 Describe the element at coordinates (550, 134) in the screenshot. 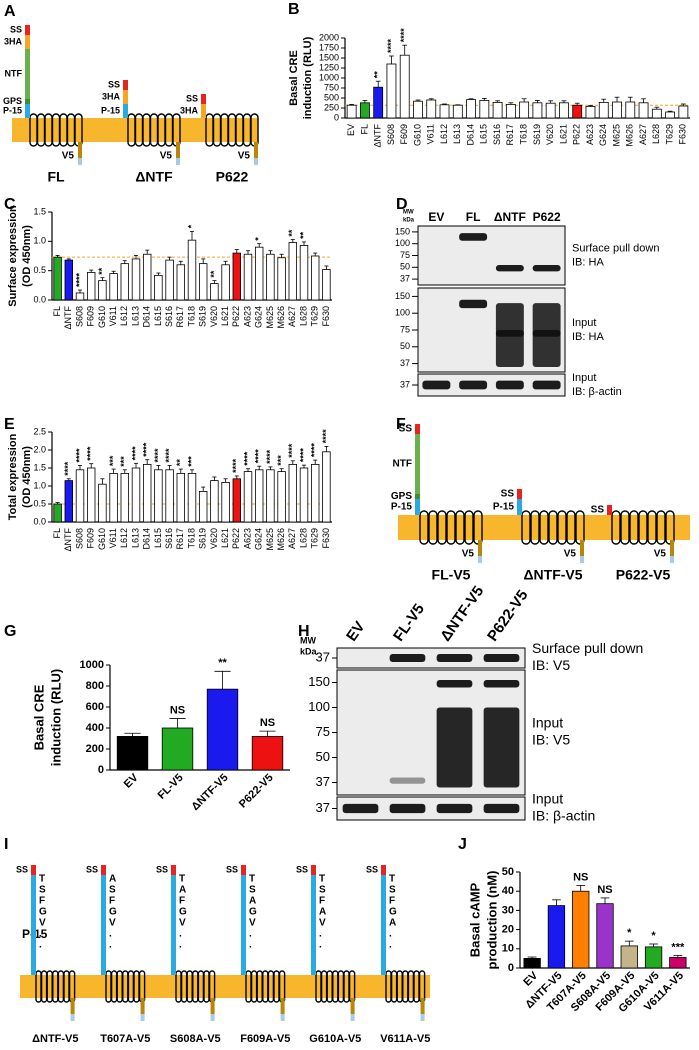

I see `x-tick-label: V620` at that location.